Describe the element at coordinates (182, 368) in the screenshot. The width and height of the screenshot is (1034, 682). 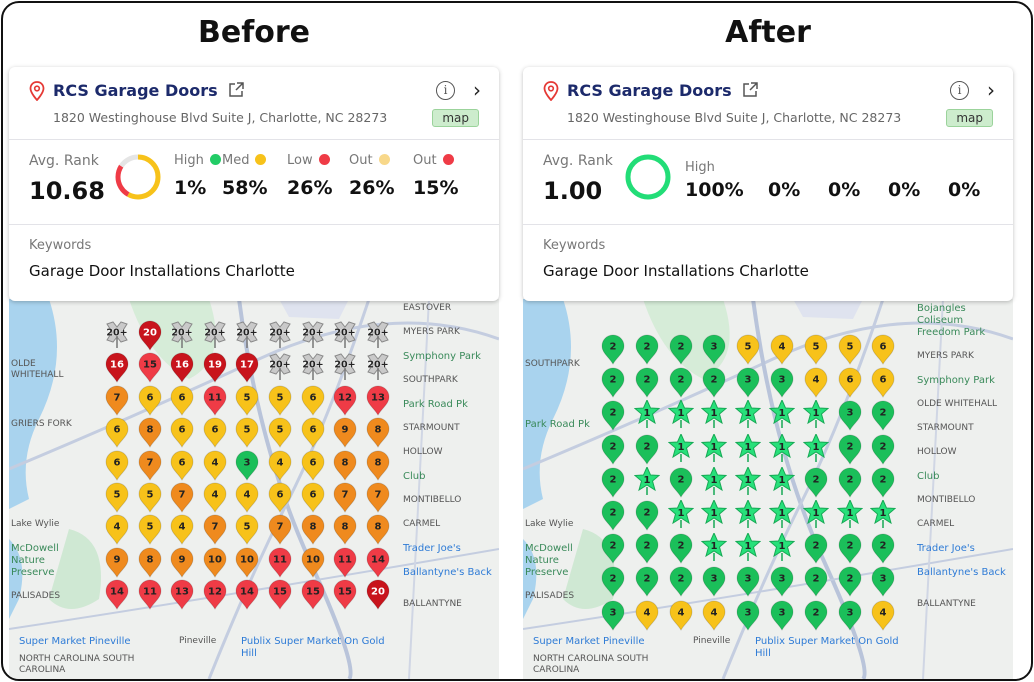
I see `rank-pin: 16` at that location.